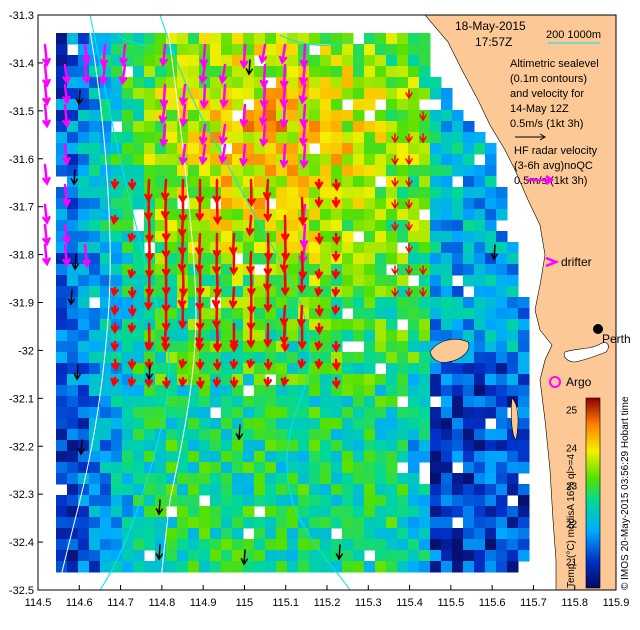 The image size is (640, 630). What do you see at coordinates (450, 603) in the screenshot?
I see `x-tick-label: 115.5` at bounding box center [450, 603].